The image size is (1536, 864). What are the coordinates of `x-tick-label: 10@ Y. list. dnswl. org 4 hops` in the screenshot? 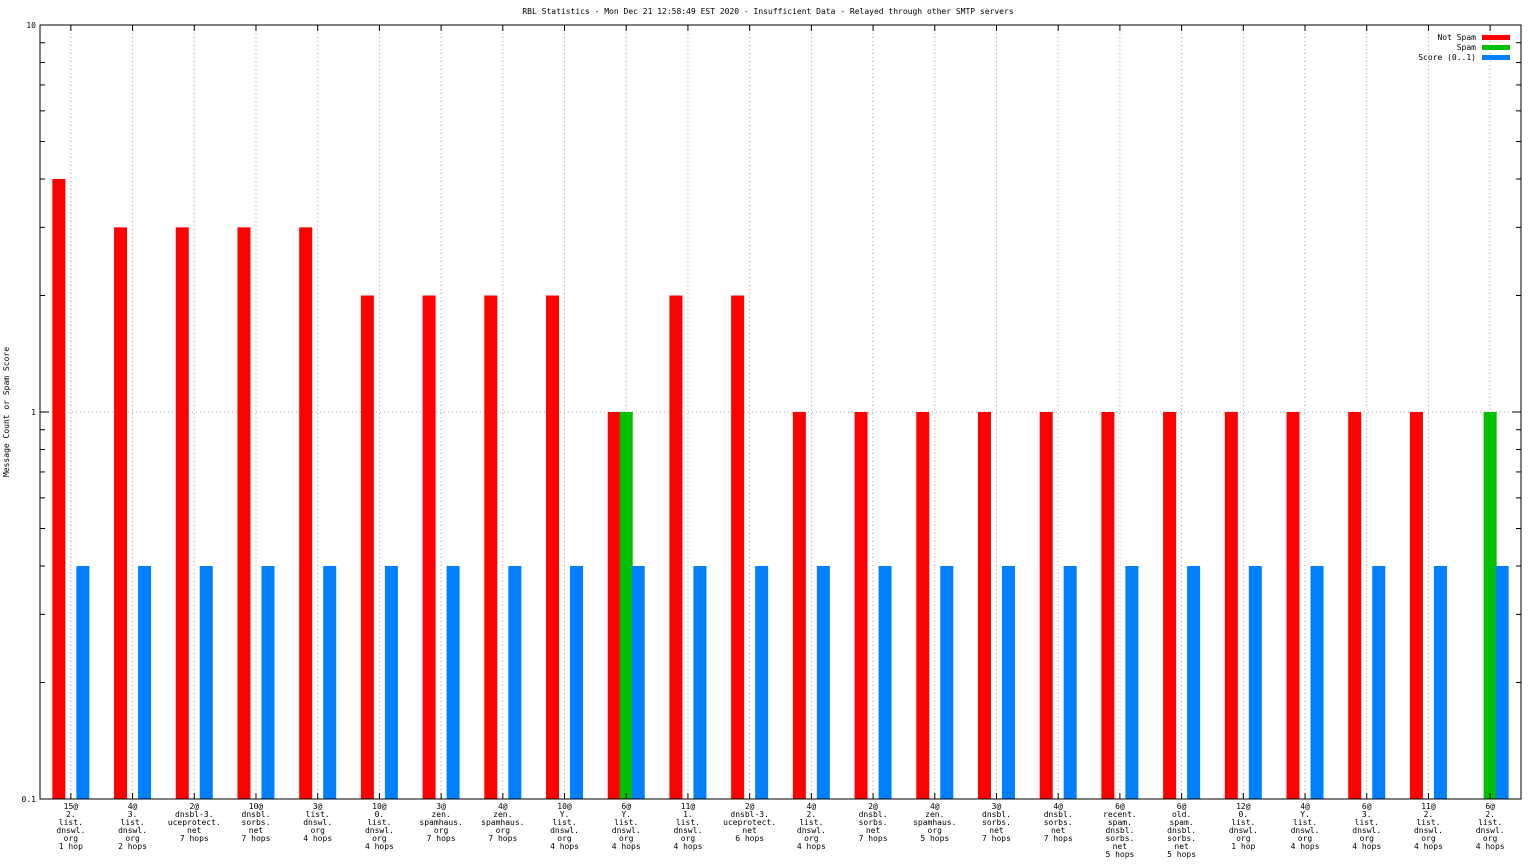 It's located at (564, 826).